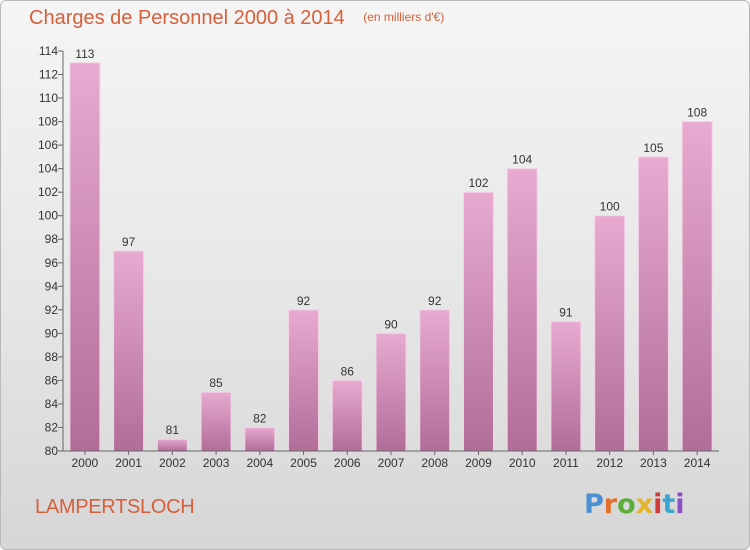 The image size is (750, 550). What do you see at coordinates (52, 404) in the screenshot?
I see `y-tick-label: 84` at bounding box center [52, 404].